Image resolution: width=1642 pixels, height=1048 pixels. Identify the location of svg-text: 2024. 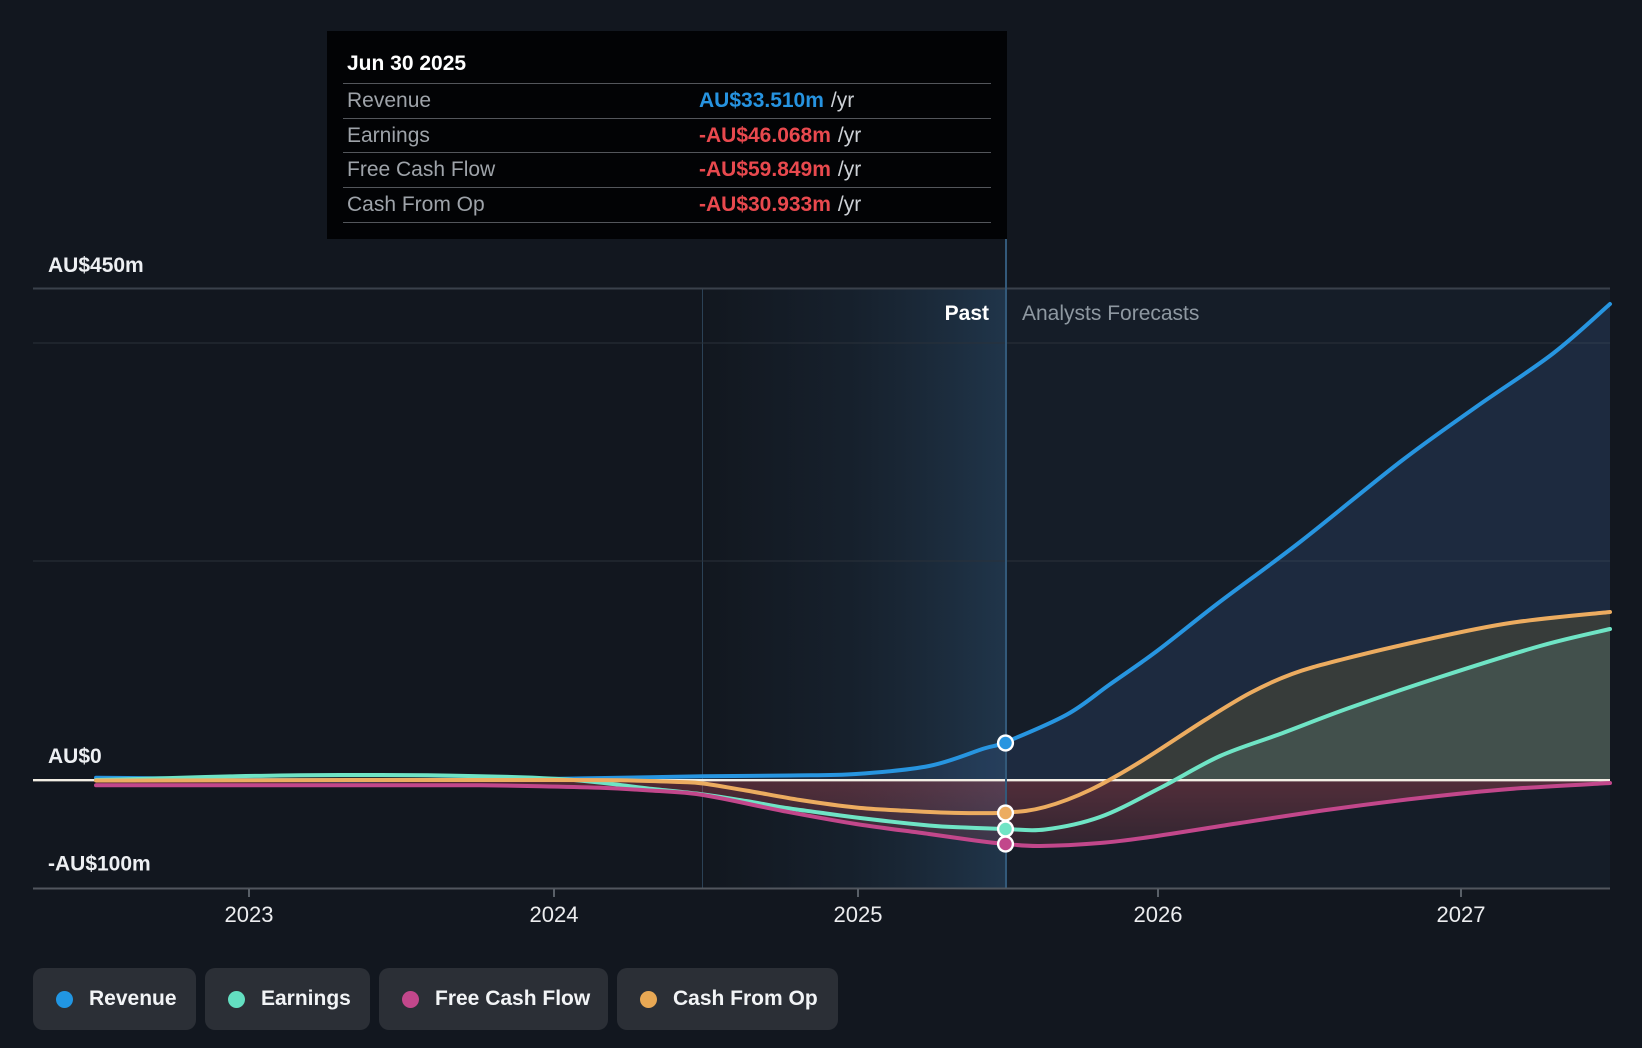
(554, 914).